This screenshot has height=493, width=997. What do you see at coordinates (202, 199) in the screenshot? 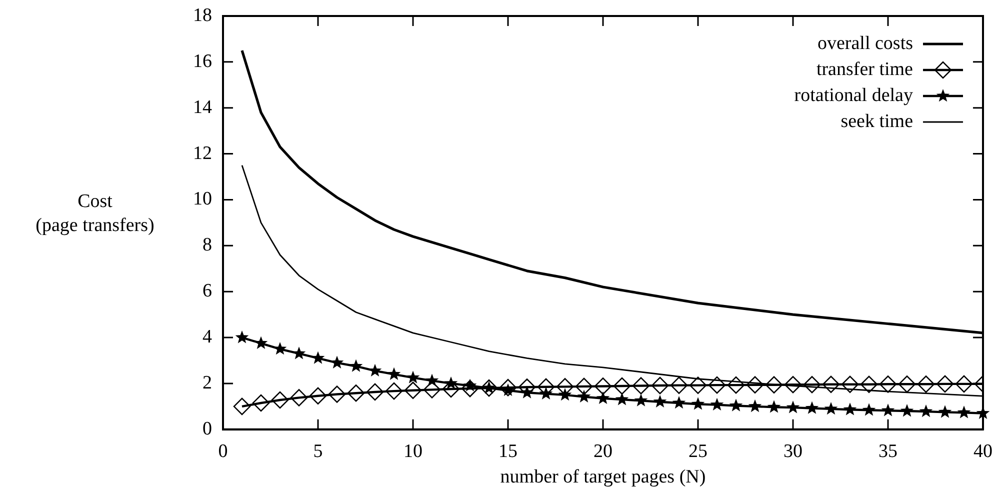
I see `y-tick-label: 10` at bounding box center [202, 199].